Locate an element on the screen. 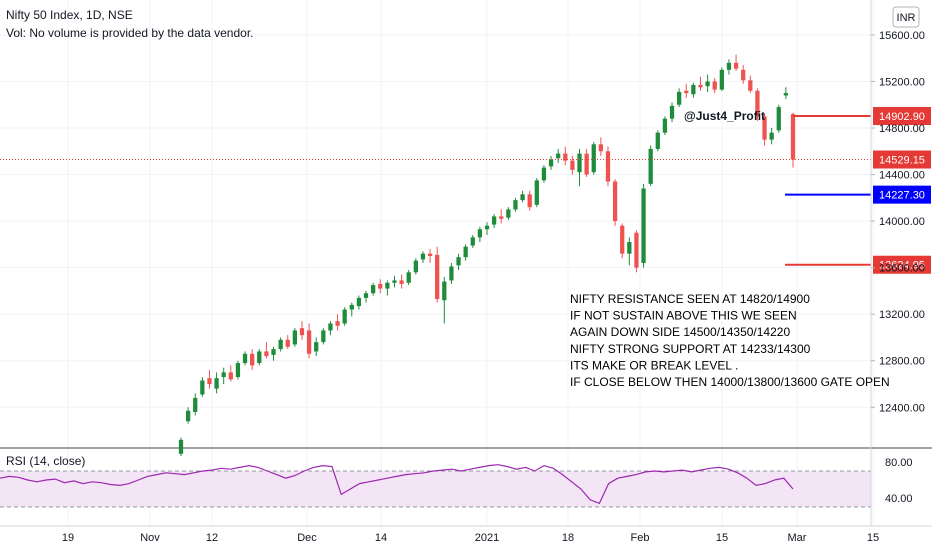 Image resolution: width=932 pixels, height=550 pixels. rsi-tick-label-0: 80.00 is located at coordinates (899, 463).